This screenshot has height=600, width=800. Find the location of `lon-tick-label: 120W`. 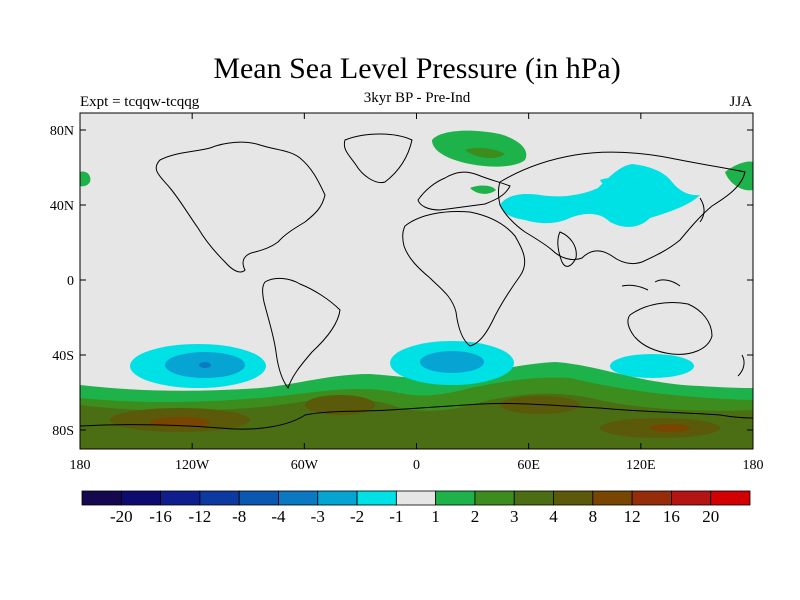

lon-tick-label: 120W is located at coordinates (192, 465).